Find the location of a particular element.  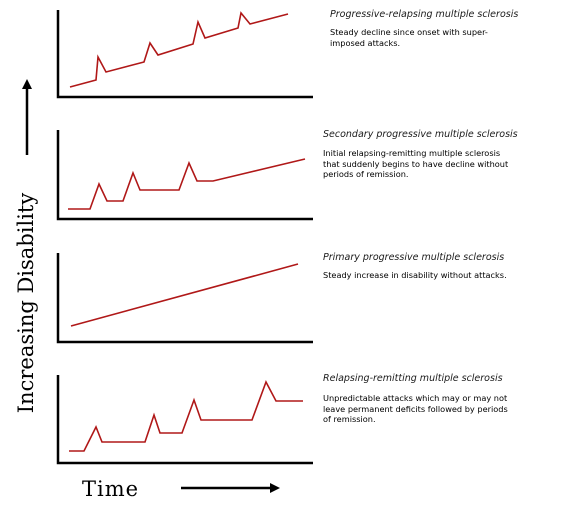

y-axis-label: Increasing Disability is located at coordinates (26, 303).